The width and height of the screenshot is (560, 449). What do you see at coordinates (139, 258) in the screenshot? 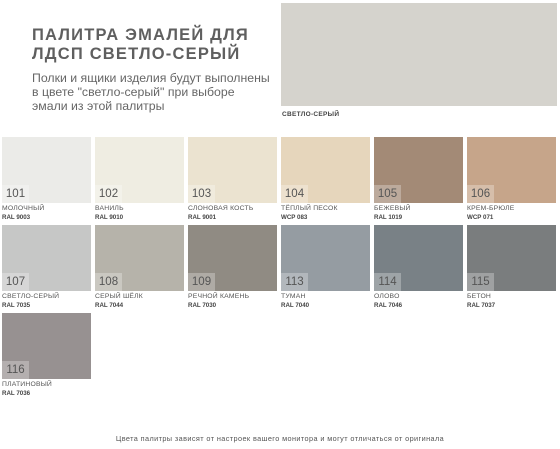
I see `color-swatch-108: 108` at bounding box center [139, 258].